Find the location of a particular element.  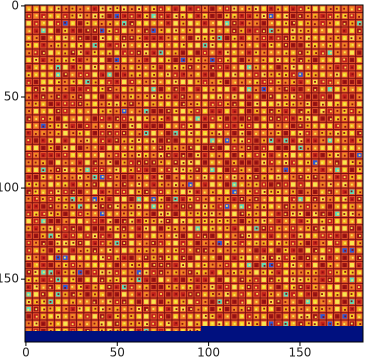

x-tick-label: 150 is located at coordinates (300, 353).